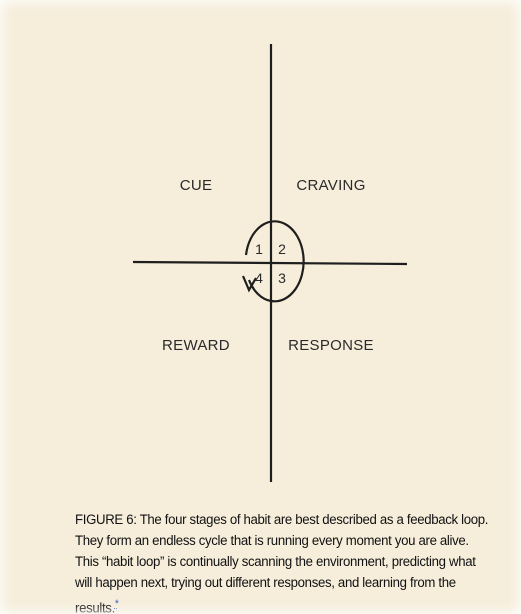 The height and width of the screenshot is (614, 521). I want to click on label-craving: CRAVING, so click(330, 185).